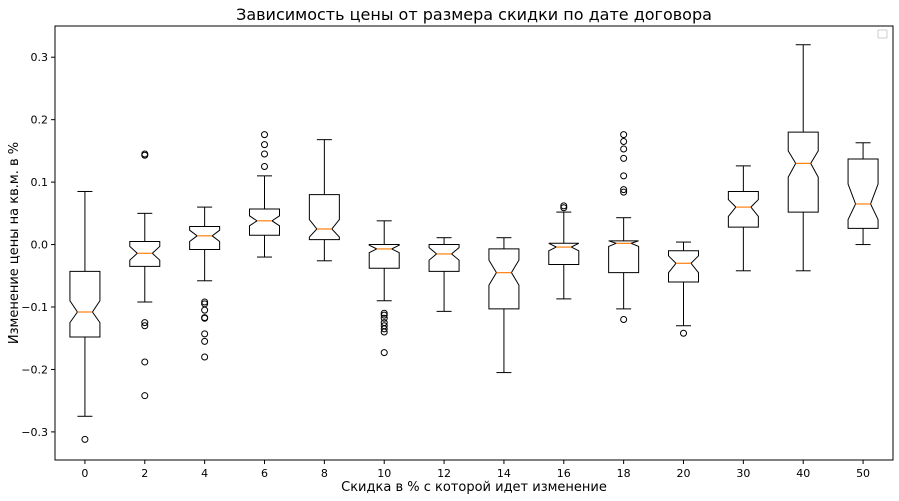 This screenshot has height=501, width=899. What do you see at coordinates (474, 487) in the screenshot?
I see `x-axis-title: Скидка в % с которой идет изменение` at bounding box center [474, 487].